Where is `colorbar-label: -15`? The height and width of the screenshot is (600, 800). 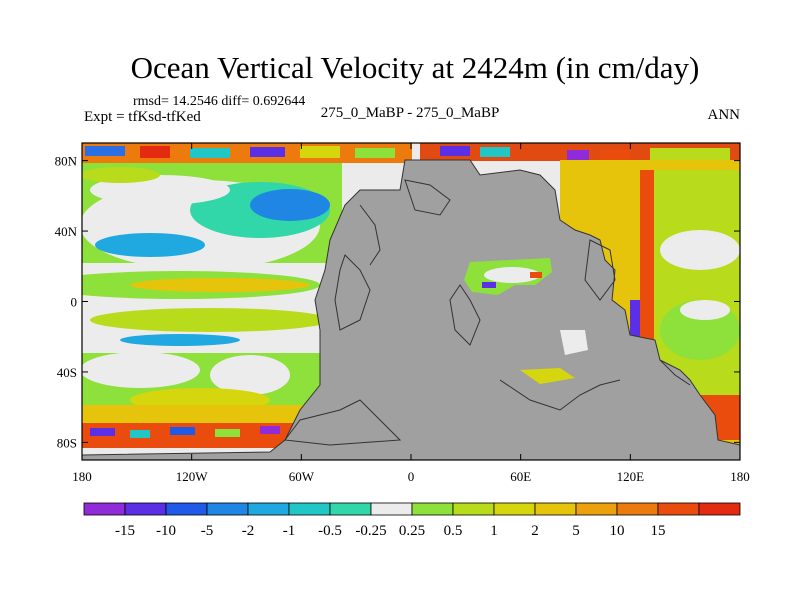 colorbar-label: -15 is located at coordinates (125, 531).